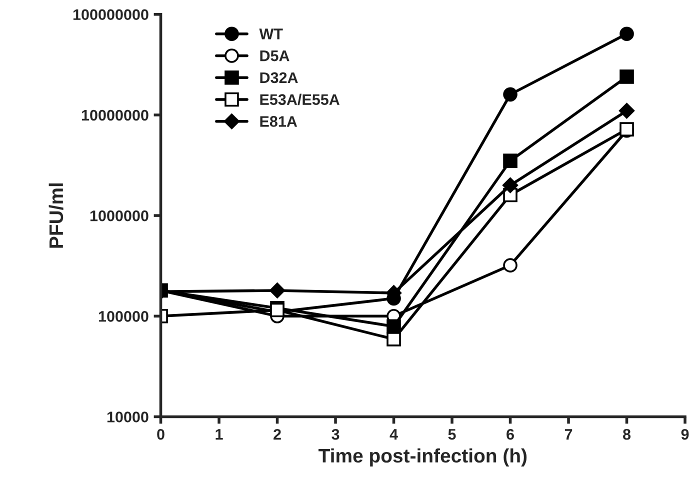 This screenshot has width=699, height=479. Describe the element at coordinates (275, 56) in the screenshot. I see `legend-label: D5A` at that location.